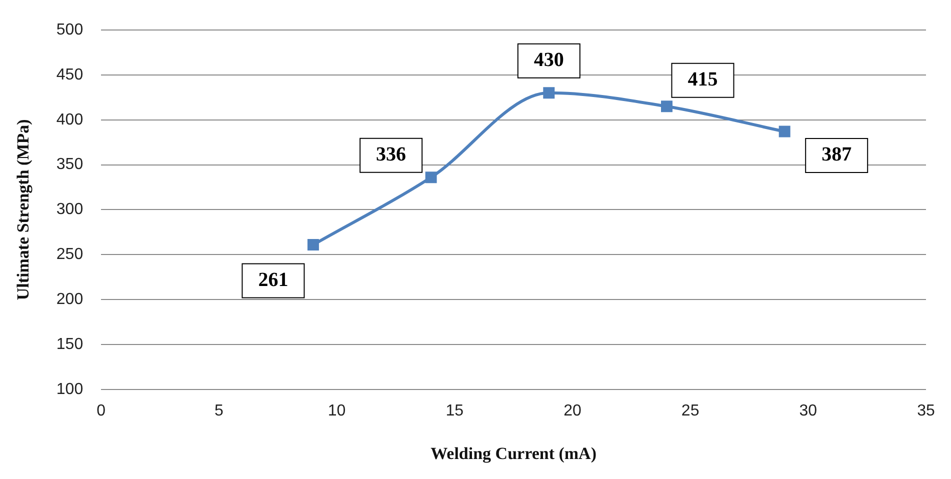 The height and width of the screenshot is (479, 951). Describe the element at coordinates (926, 411) in the screenshot. I see `x-tick-label: 35` at that location.